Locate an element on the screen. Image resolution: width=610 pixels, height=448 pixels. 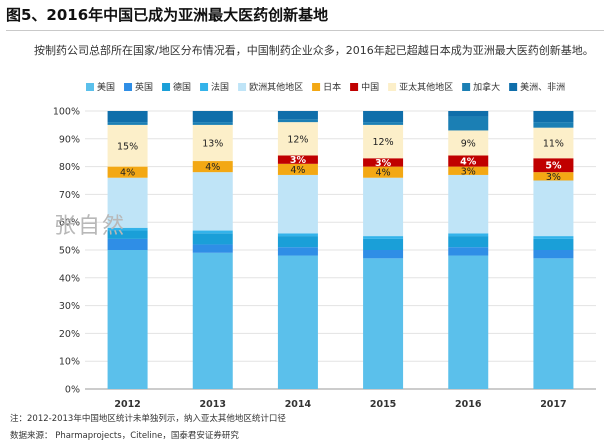
data-label: 9% is located at coordinates (468, 143).